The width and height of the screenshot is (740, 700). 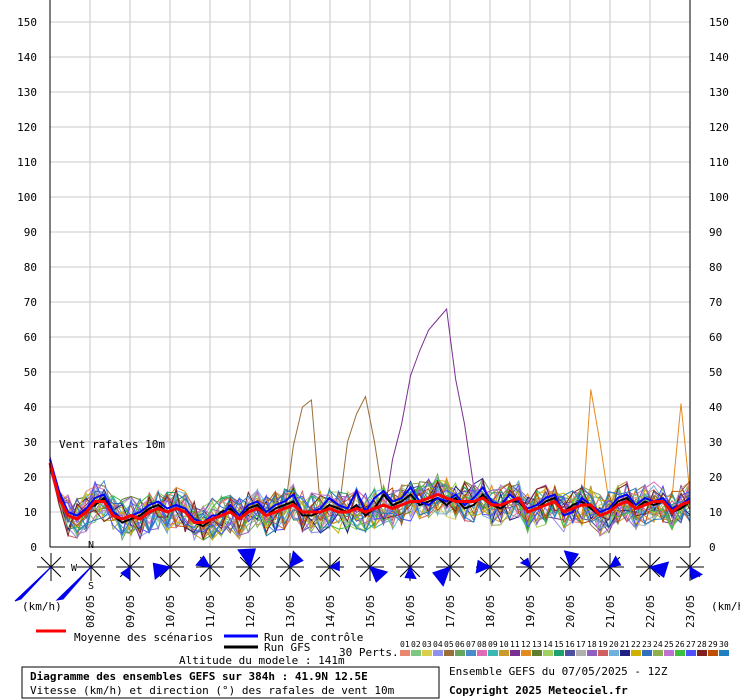 I want to click on altitude-label: Altitude du modele : 141m, so click(x=262, y=660).